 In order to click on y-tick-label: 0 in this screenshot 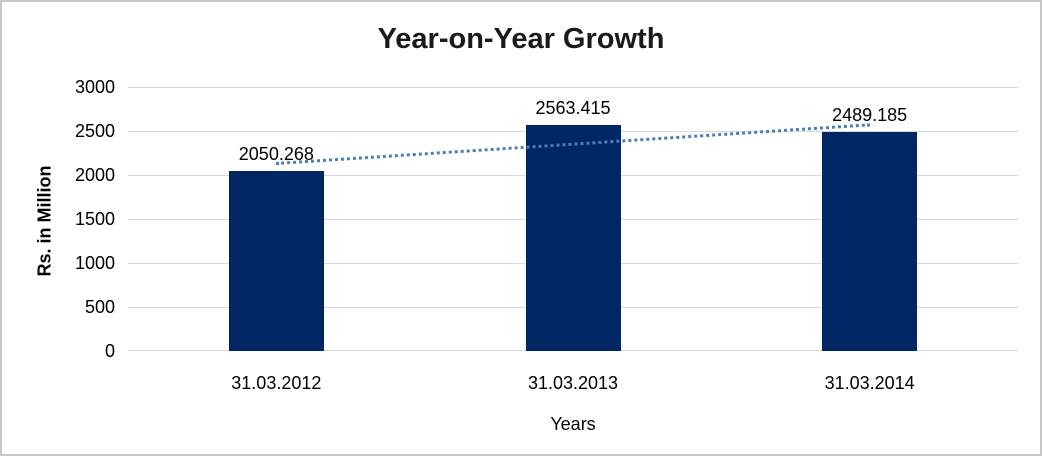, I will do `click(109, 351)`.